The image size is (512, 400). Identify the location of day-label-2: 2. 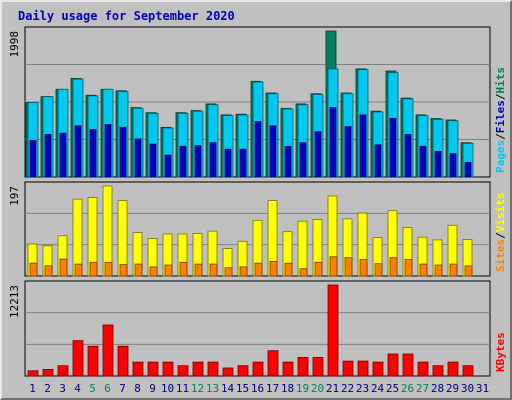
(47, 388).